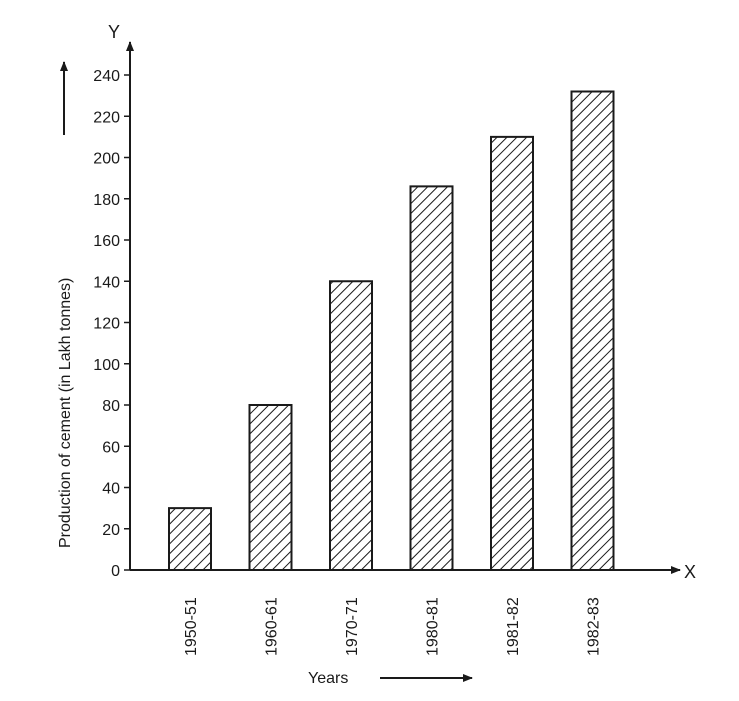 The height and width of the screenshot is (701, 739). I want to click on x-axis-title: Years, so click(328, 678).